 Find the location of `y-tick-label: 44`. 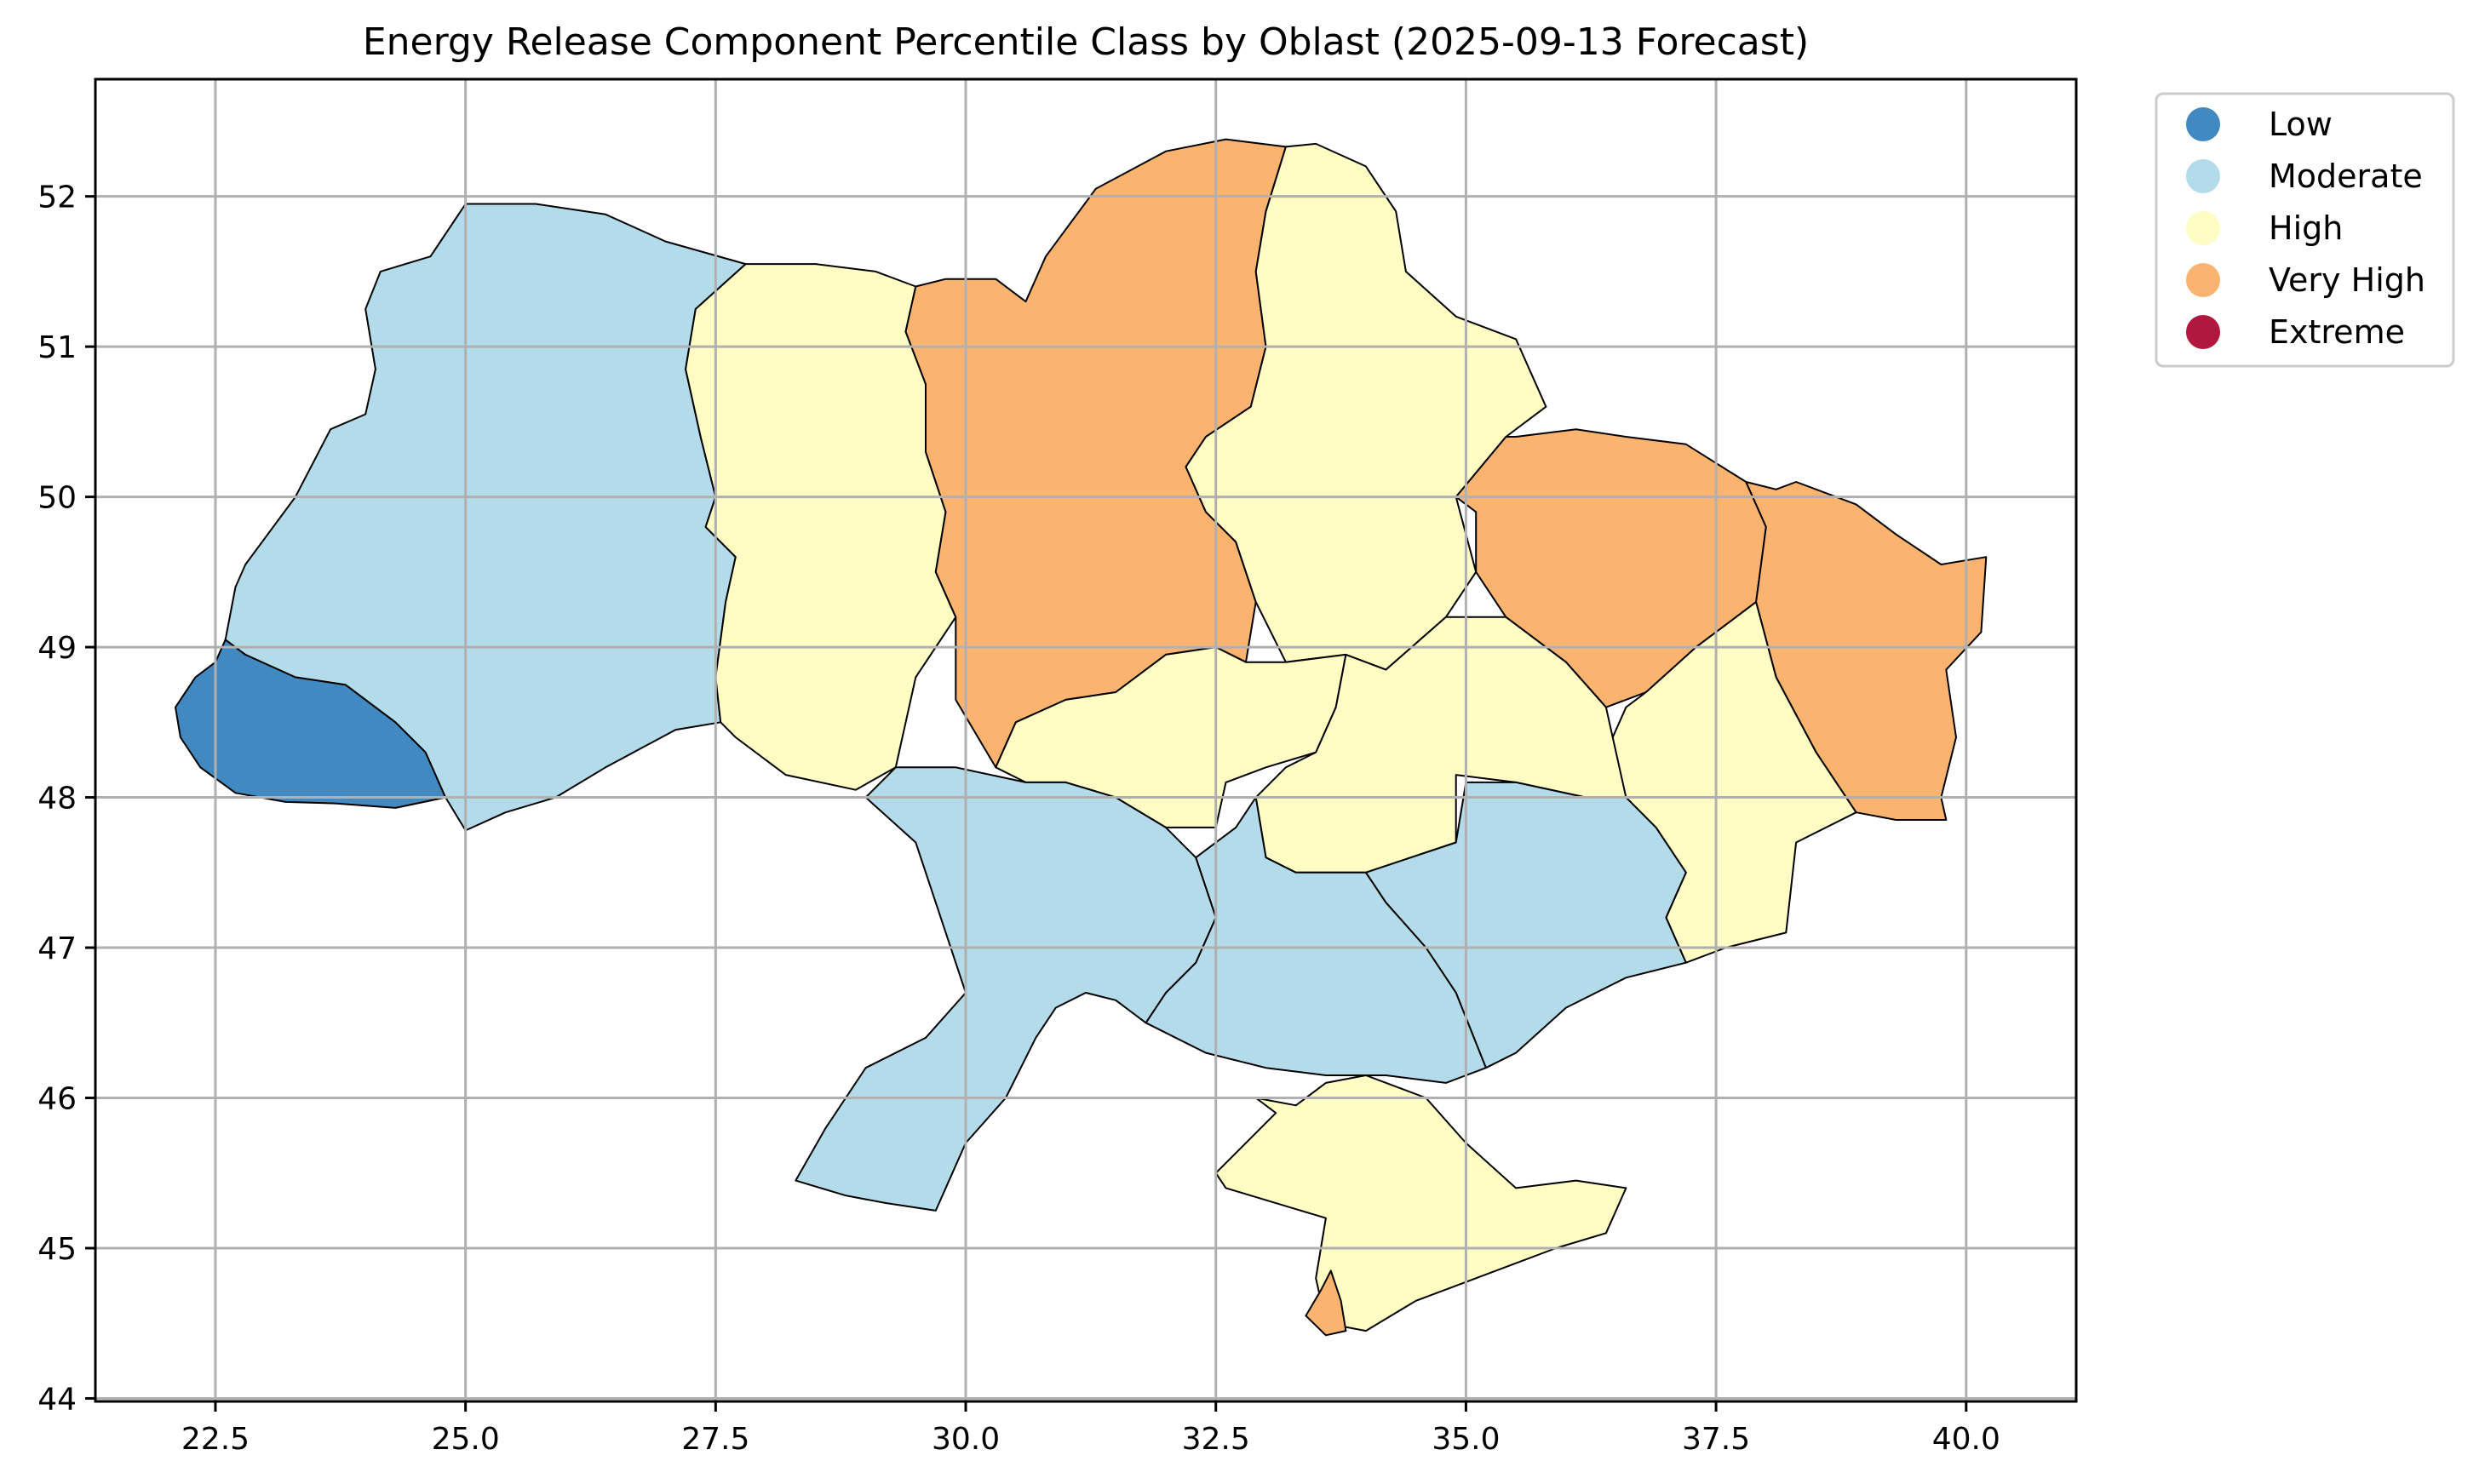

y-tick-label: 44 is located at coordinates (57, 1400).